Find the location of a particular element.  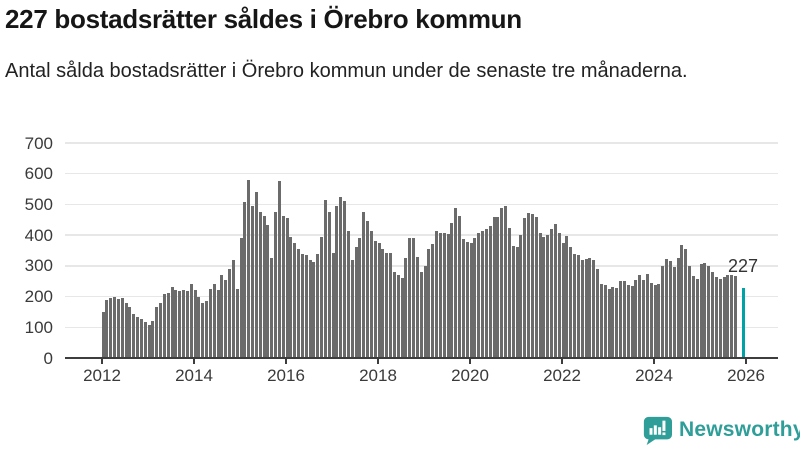

y-axis-label: 200 is located at coordinates (38, 297).